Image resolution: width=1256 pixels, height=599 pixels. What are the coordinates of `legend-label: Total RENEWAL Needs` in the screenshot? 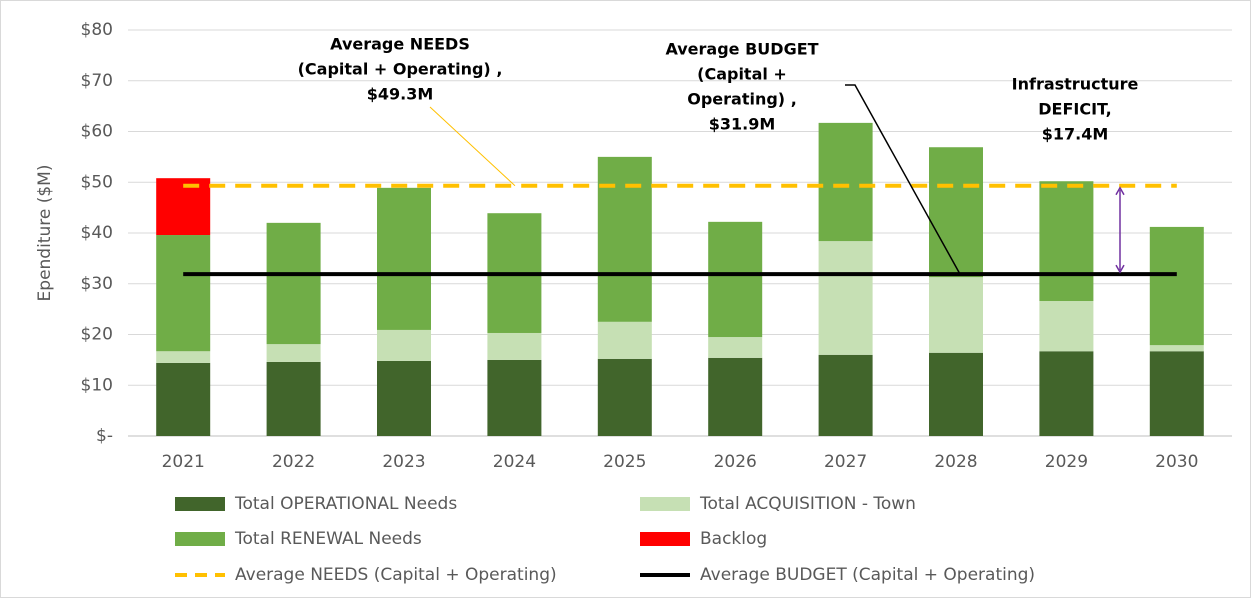 It's located at (328, 539).